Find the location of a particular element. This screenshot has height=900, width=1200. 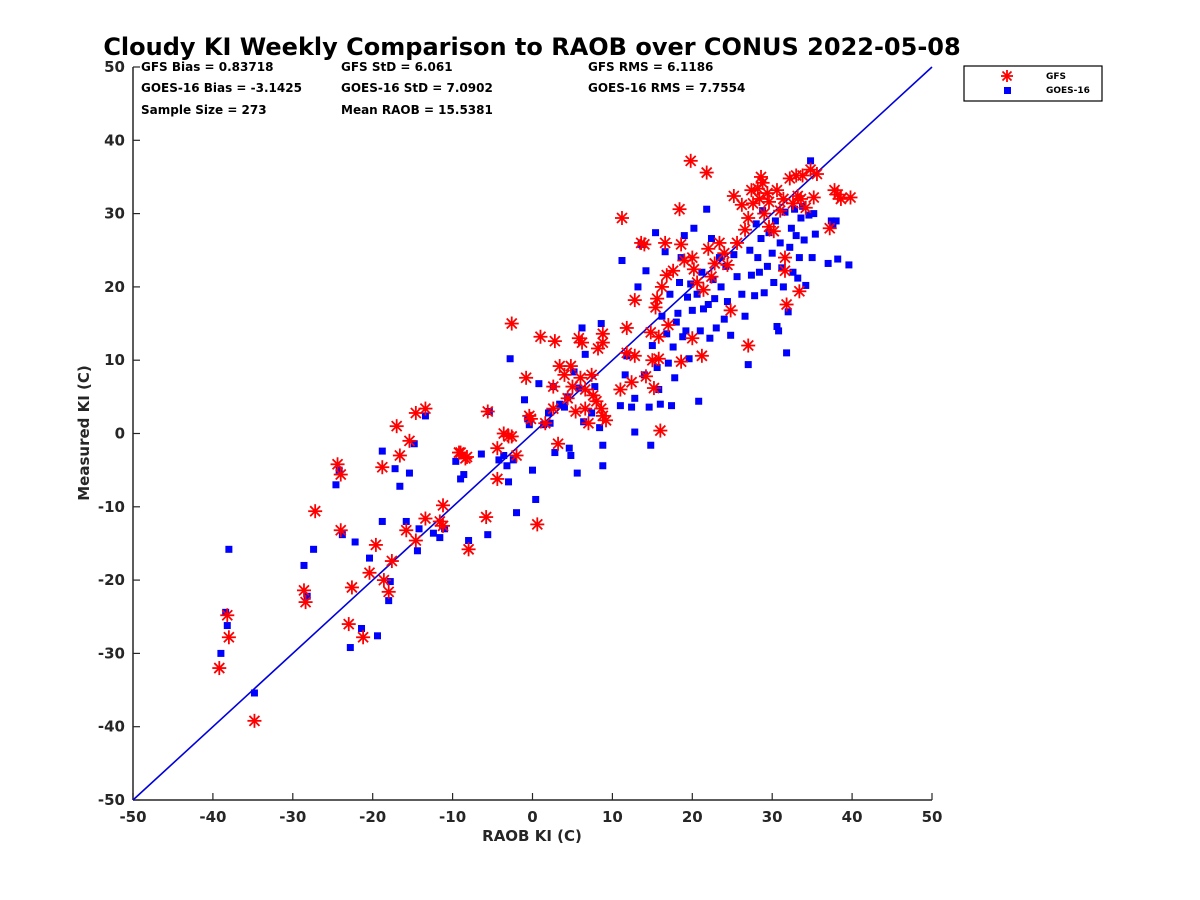

stat-goes-std: GOES-16 StD = 7.0902 is located at coordinates (417, 88).